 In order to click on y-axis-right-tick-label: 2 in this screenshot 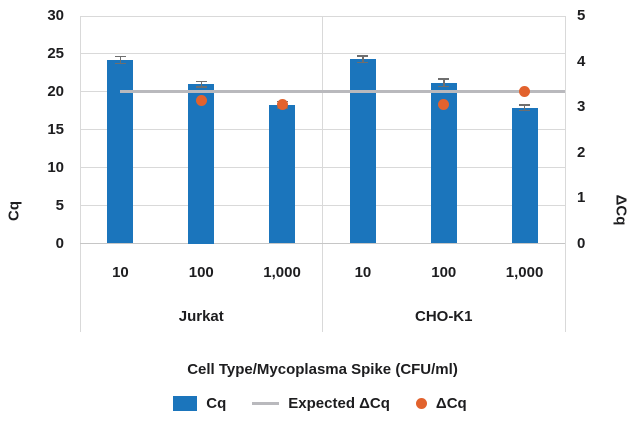, I will do `click(581, 152)`.